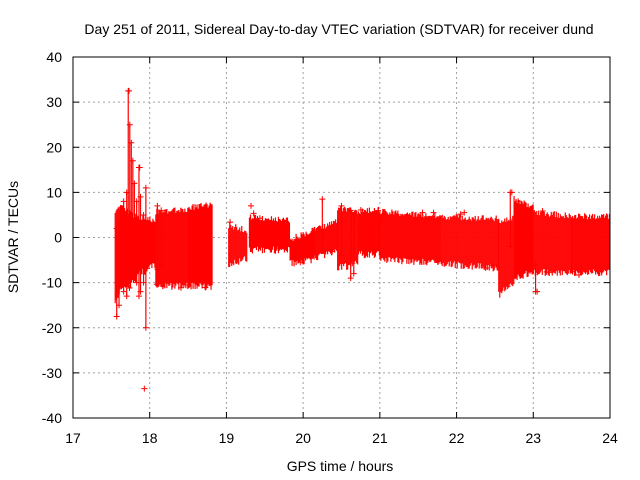  I want to click on x-tick-label: 21, so click(380, 438).